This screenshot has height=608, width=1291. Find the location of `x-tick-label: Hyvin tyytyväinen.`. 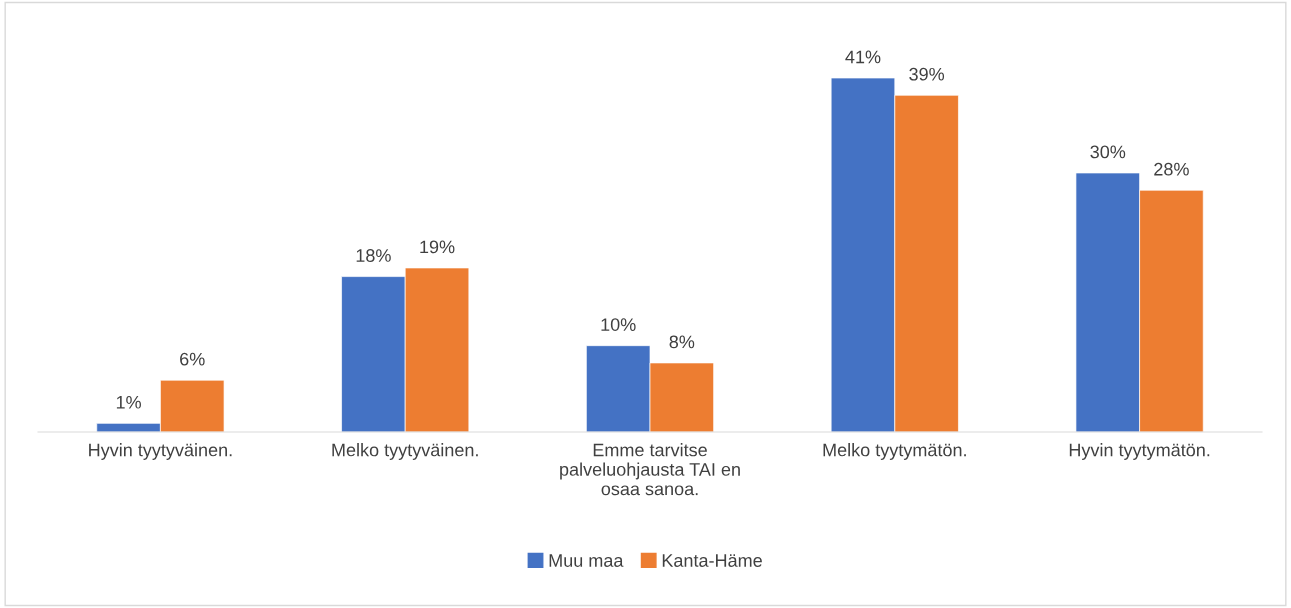

x-tick-label: Hyvin tyytyväinen. is located at coordinates (160, 451).